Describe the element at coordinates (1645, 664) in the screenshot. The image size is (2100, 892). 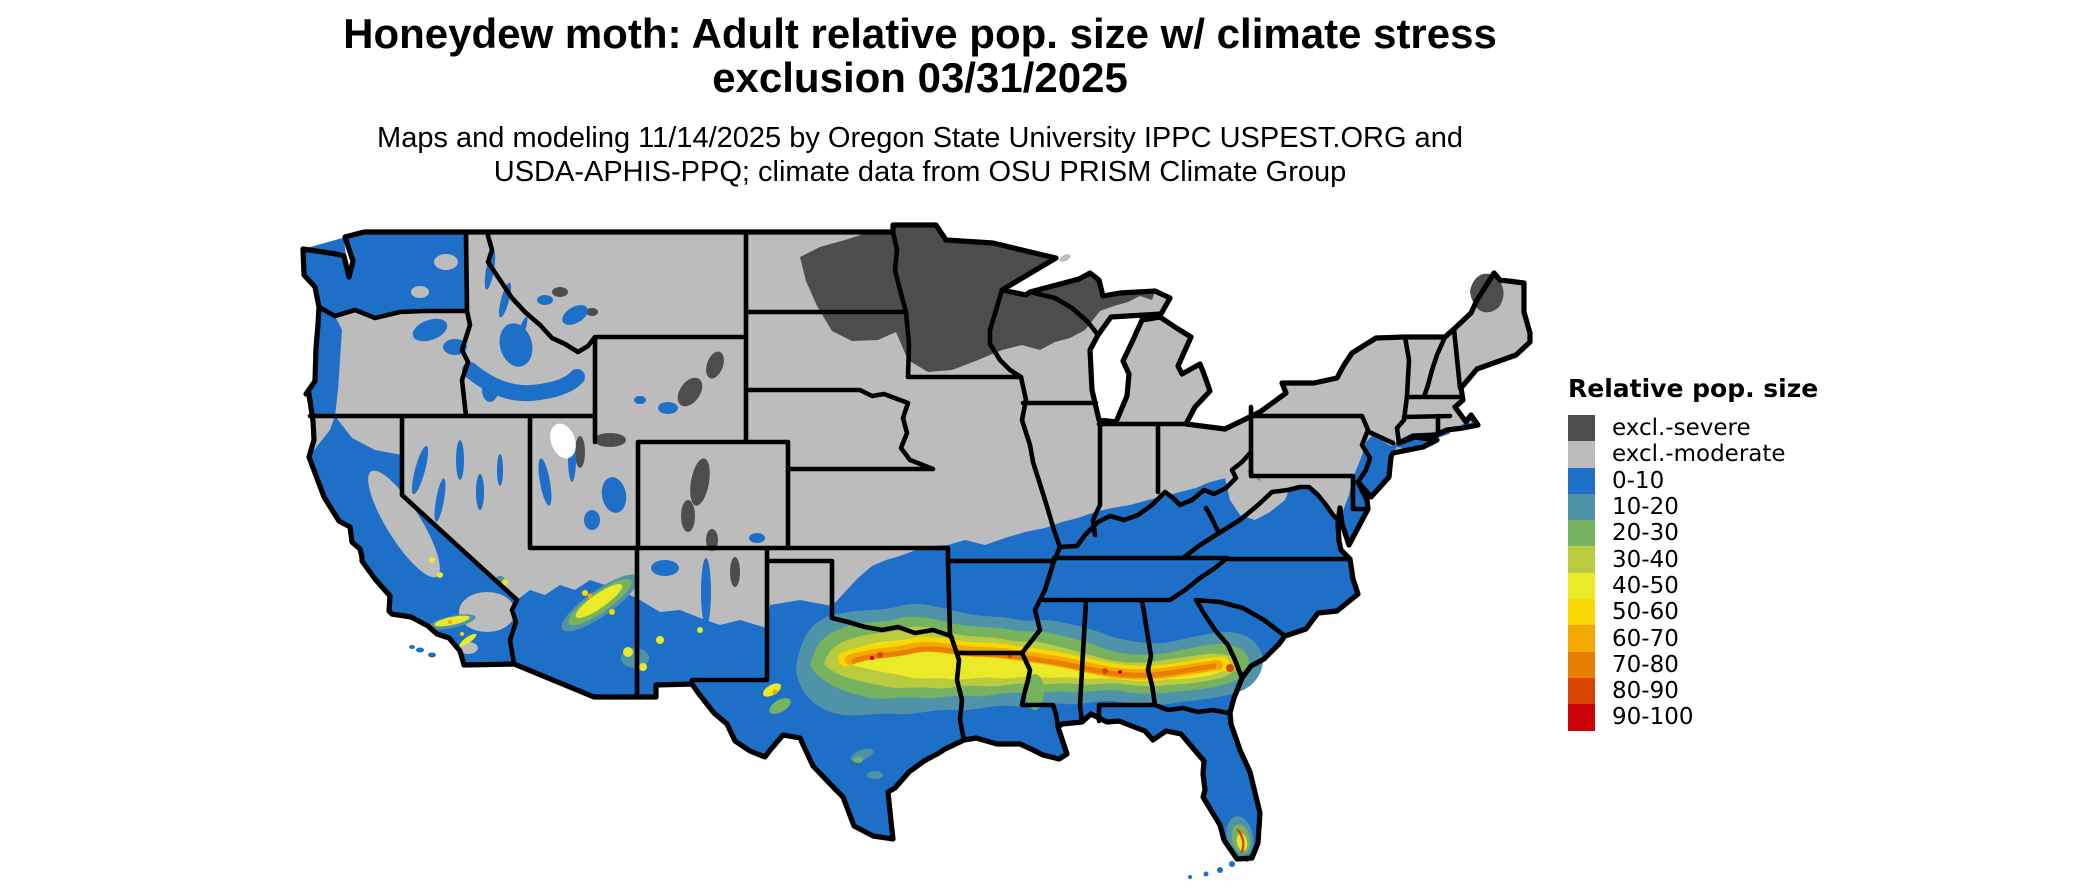
I see `legend-label: 70-80` at that location.